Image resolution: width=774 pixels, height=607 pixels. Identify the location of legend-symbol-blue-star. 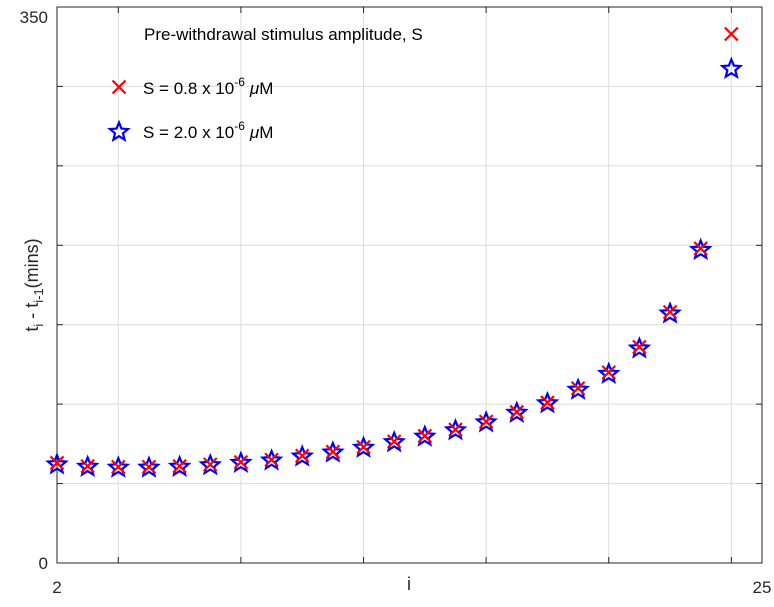
(119, 131).